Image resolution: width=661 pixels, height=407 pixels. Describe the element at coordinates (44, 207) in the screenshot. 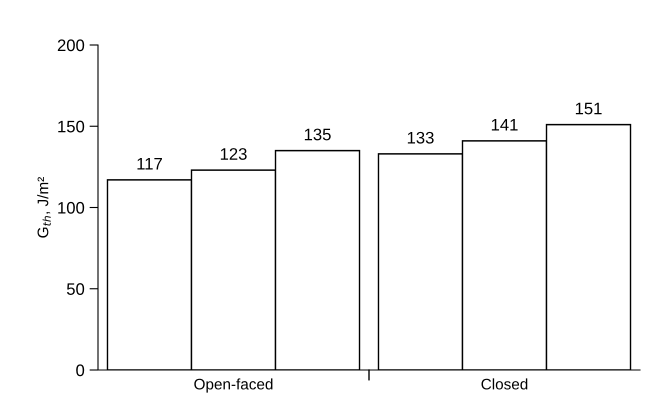

I see `y-axis-title: G$_{th}$, J/m²` at that location.